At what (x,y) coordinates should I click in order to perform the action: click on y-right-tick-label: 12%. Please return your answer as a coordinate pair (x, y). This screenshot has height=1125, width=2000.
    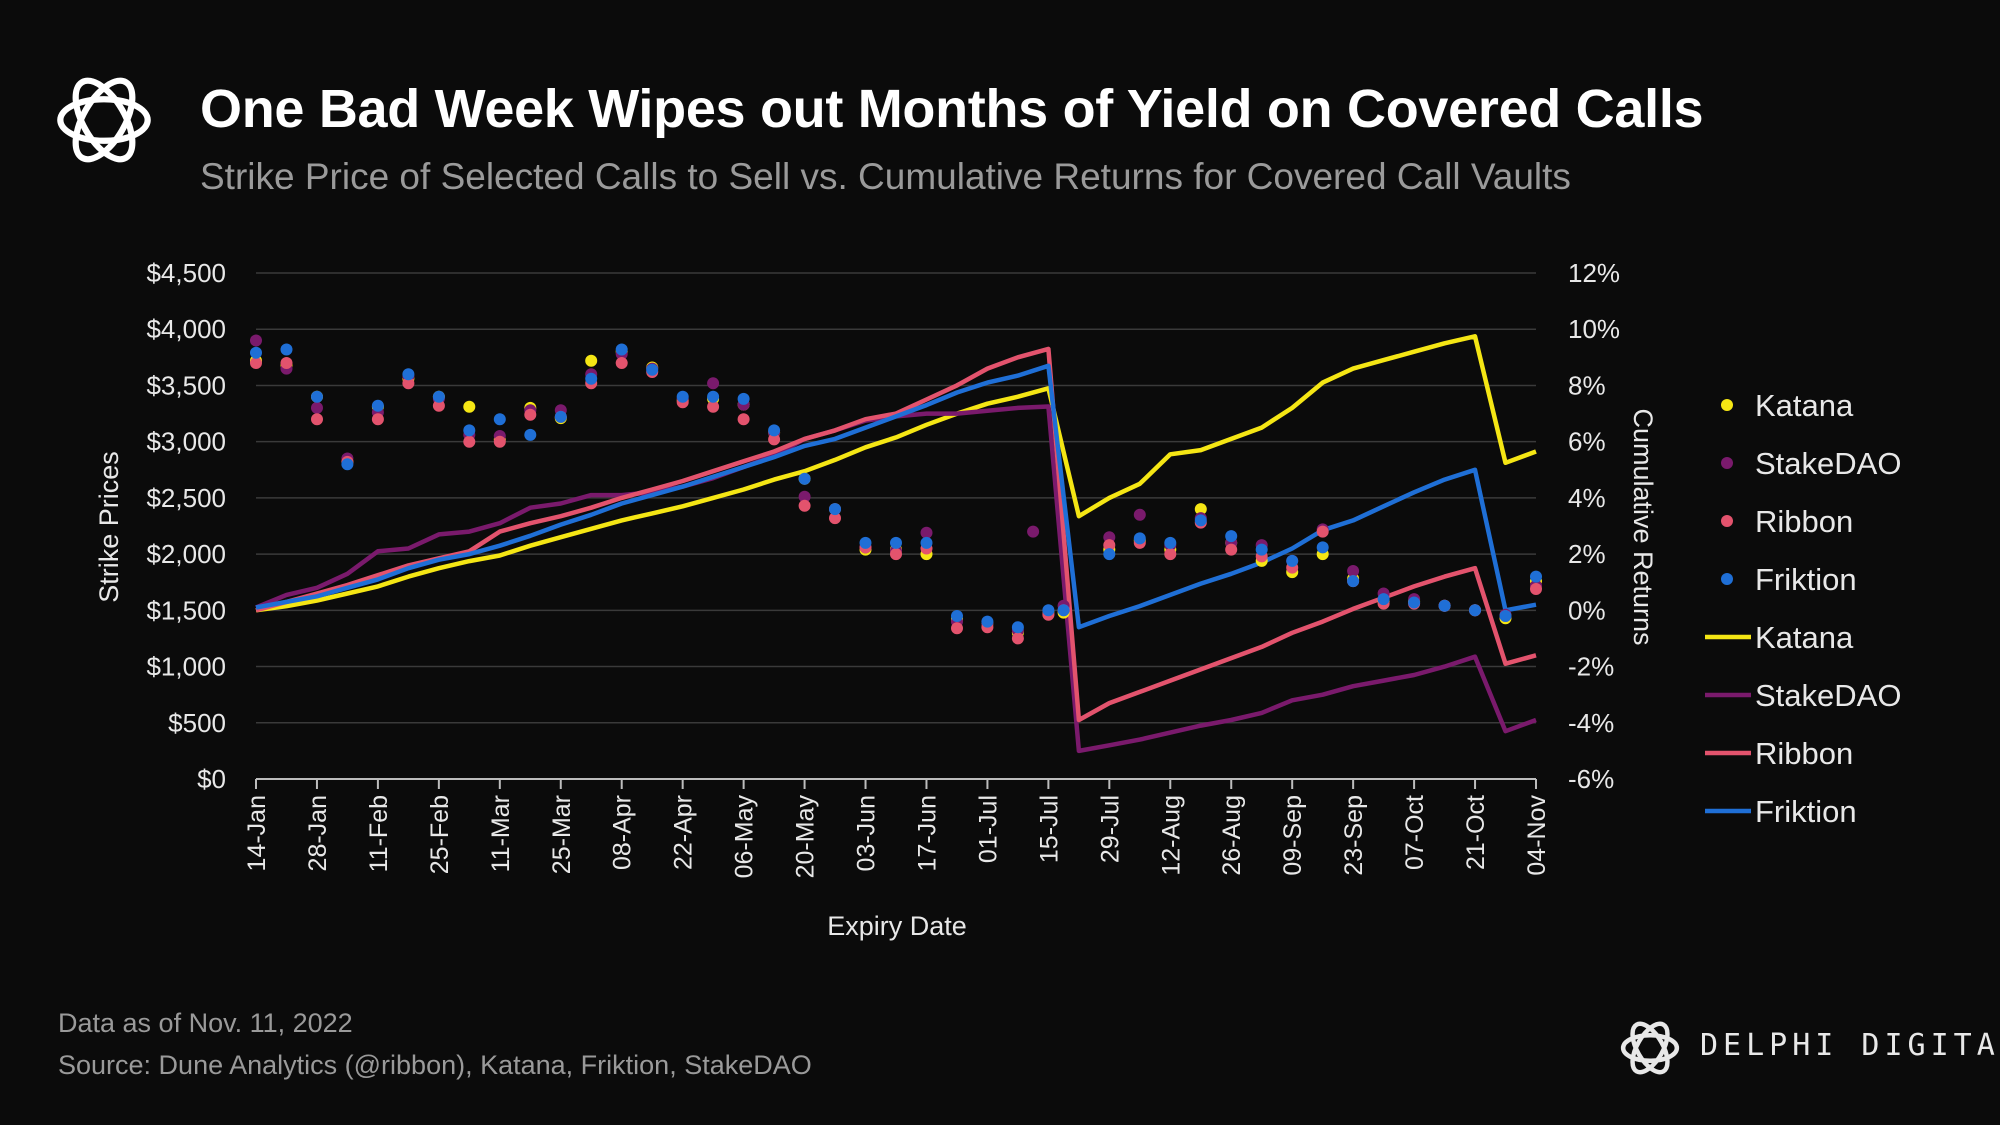
    Looking at the image, I should click on (1594, 273).